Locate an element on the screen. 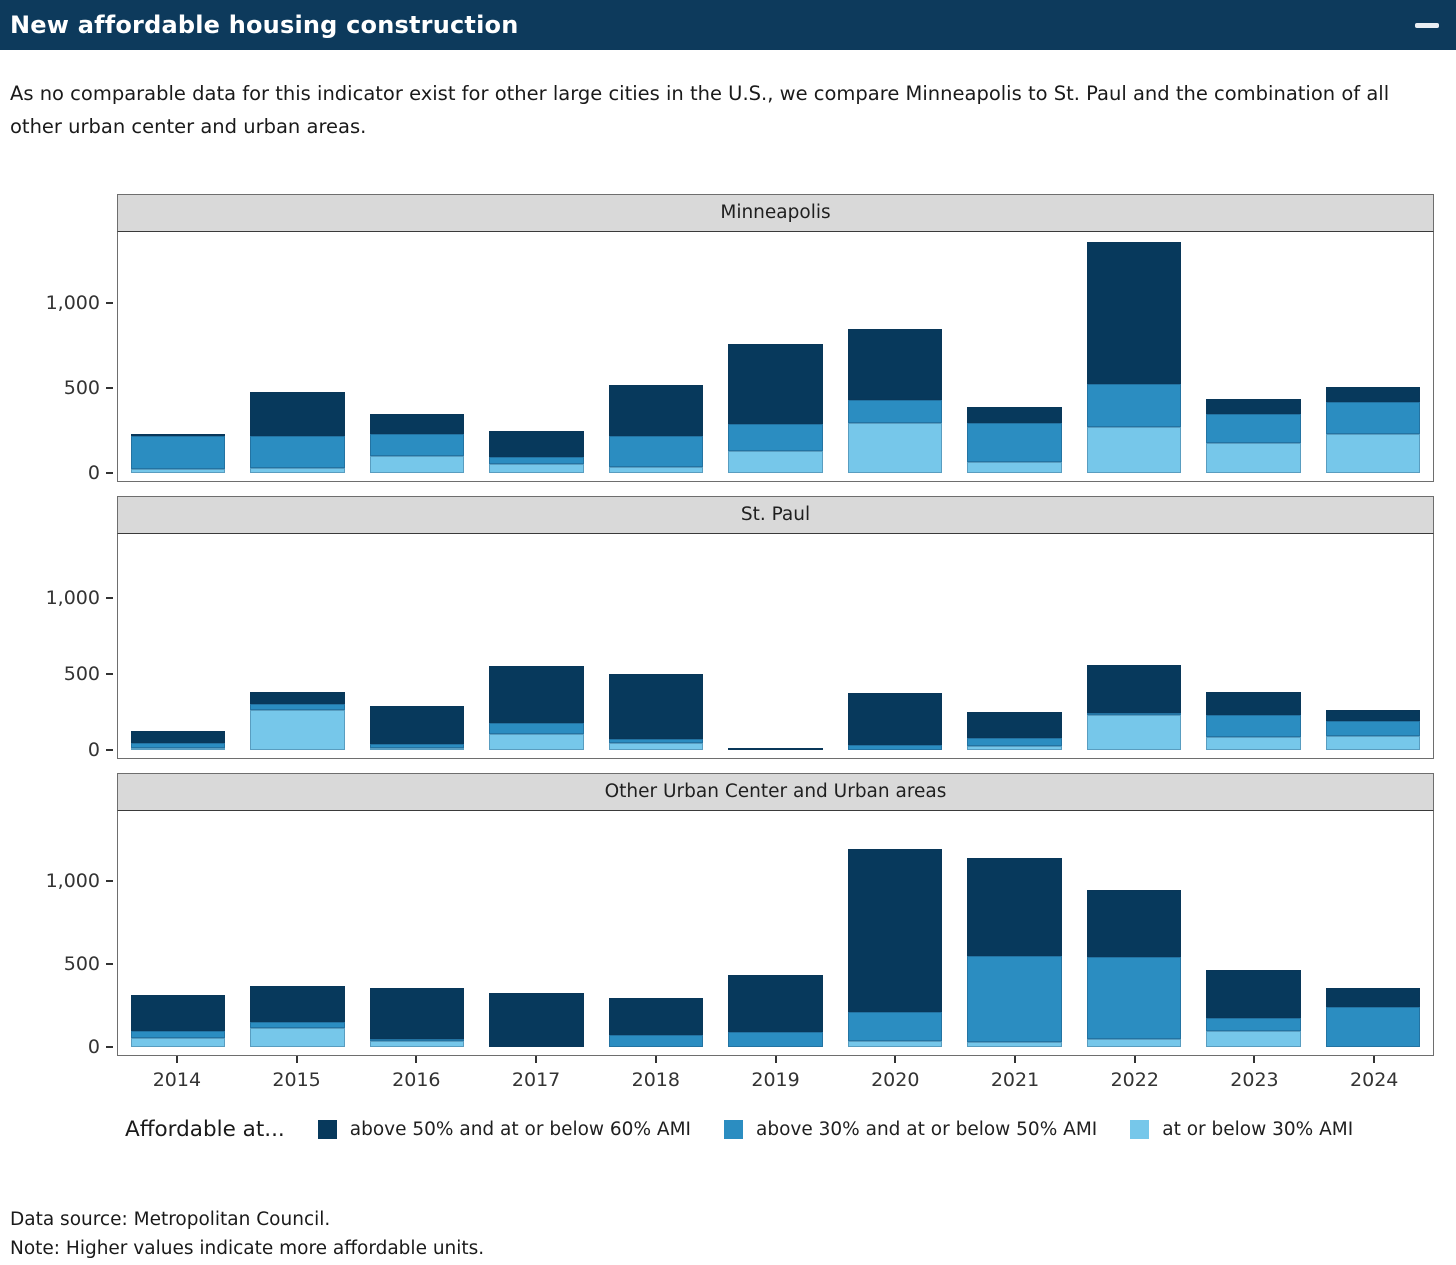  legend-label: above 50% and at or below 60% AMI is located at coordinates (520, 1129).